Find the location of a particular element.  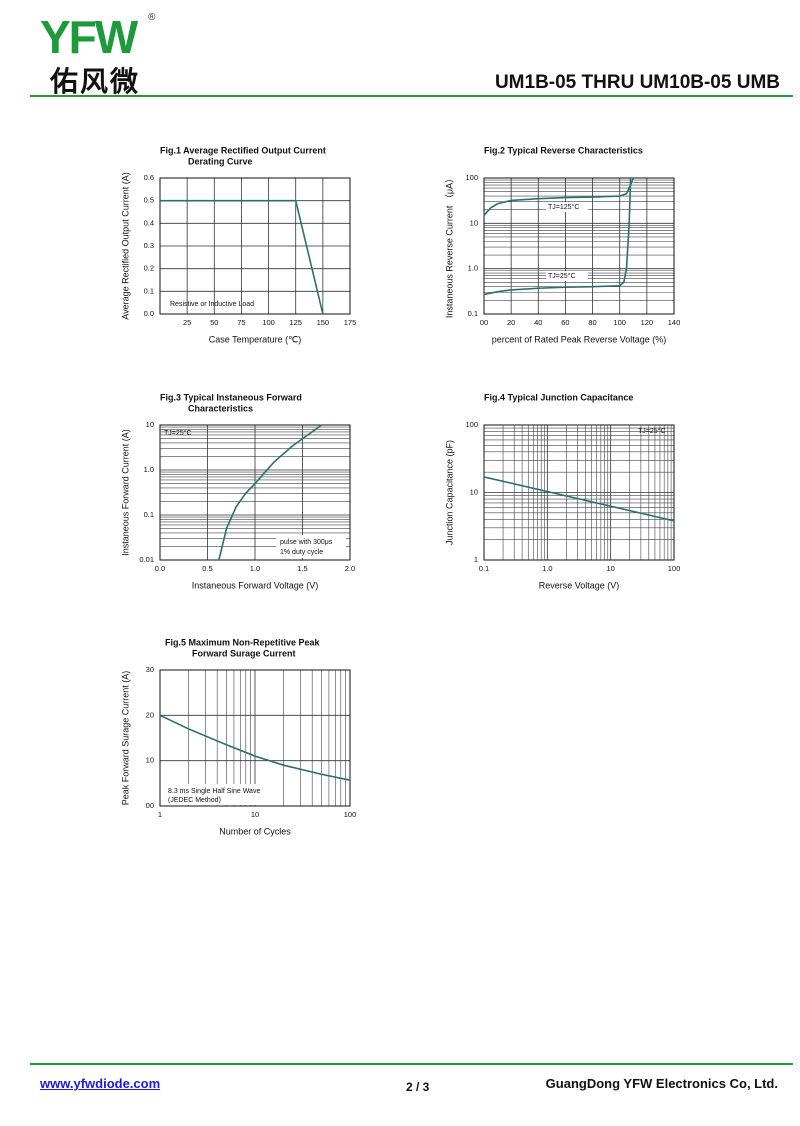

x-tick-label: 1.5 is located at coordinates (302, 568).